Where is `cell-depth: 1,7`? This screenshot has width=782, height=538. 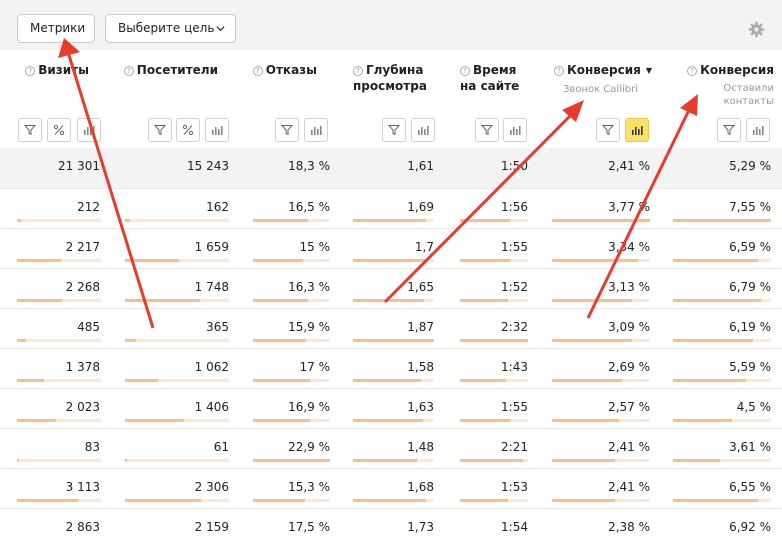
cell-depth: 1,7 is located at coordinates (424, 247).